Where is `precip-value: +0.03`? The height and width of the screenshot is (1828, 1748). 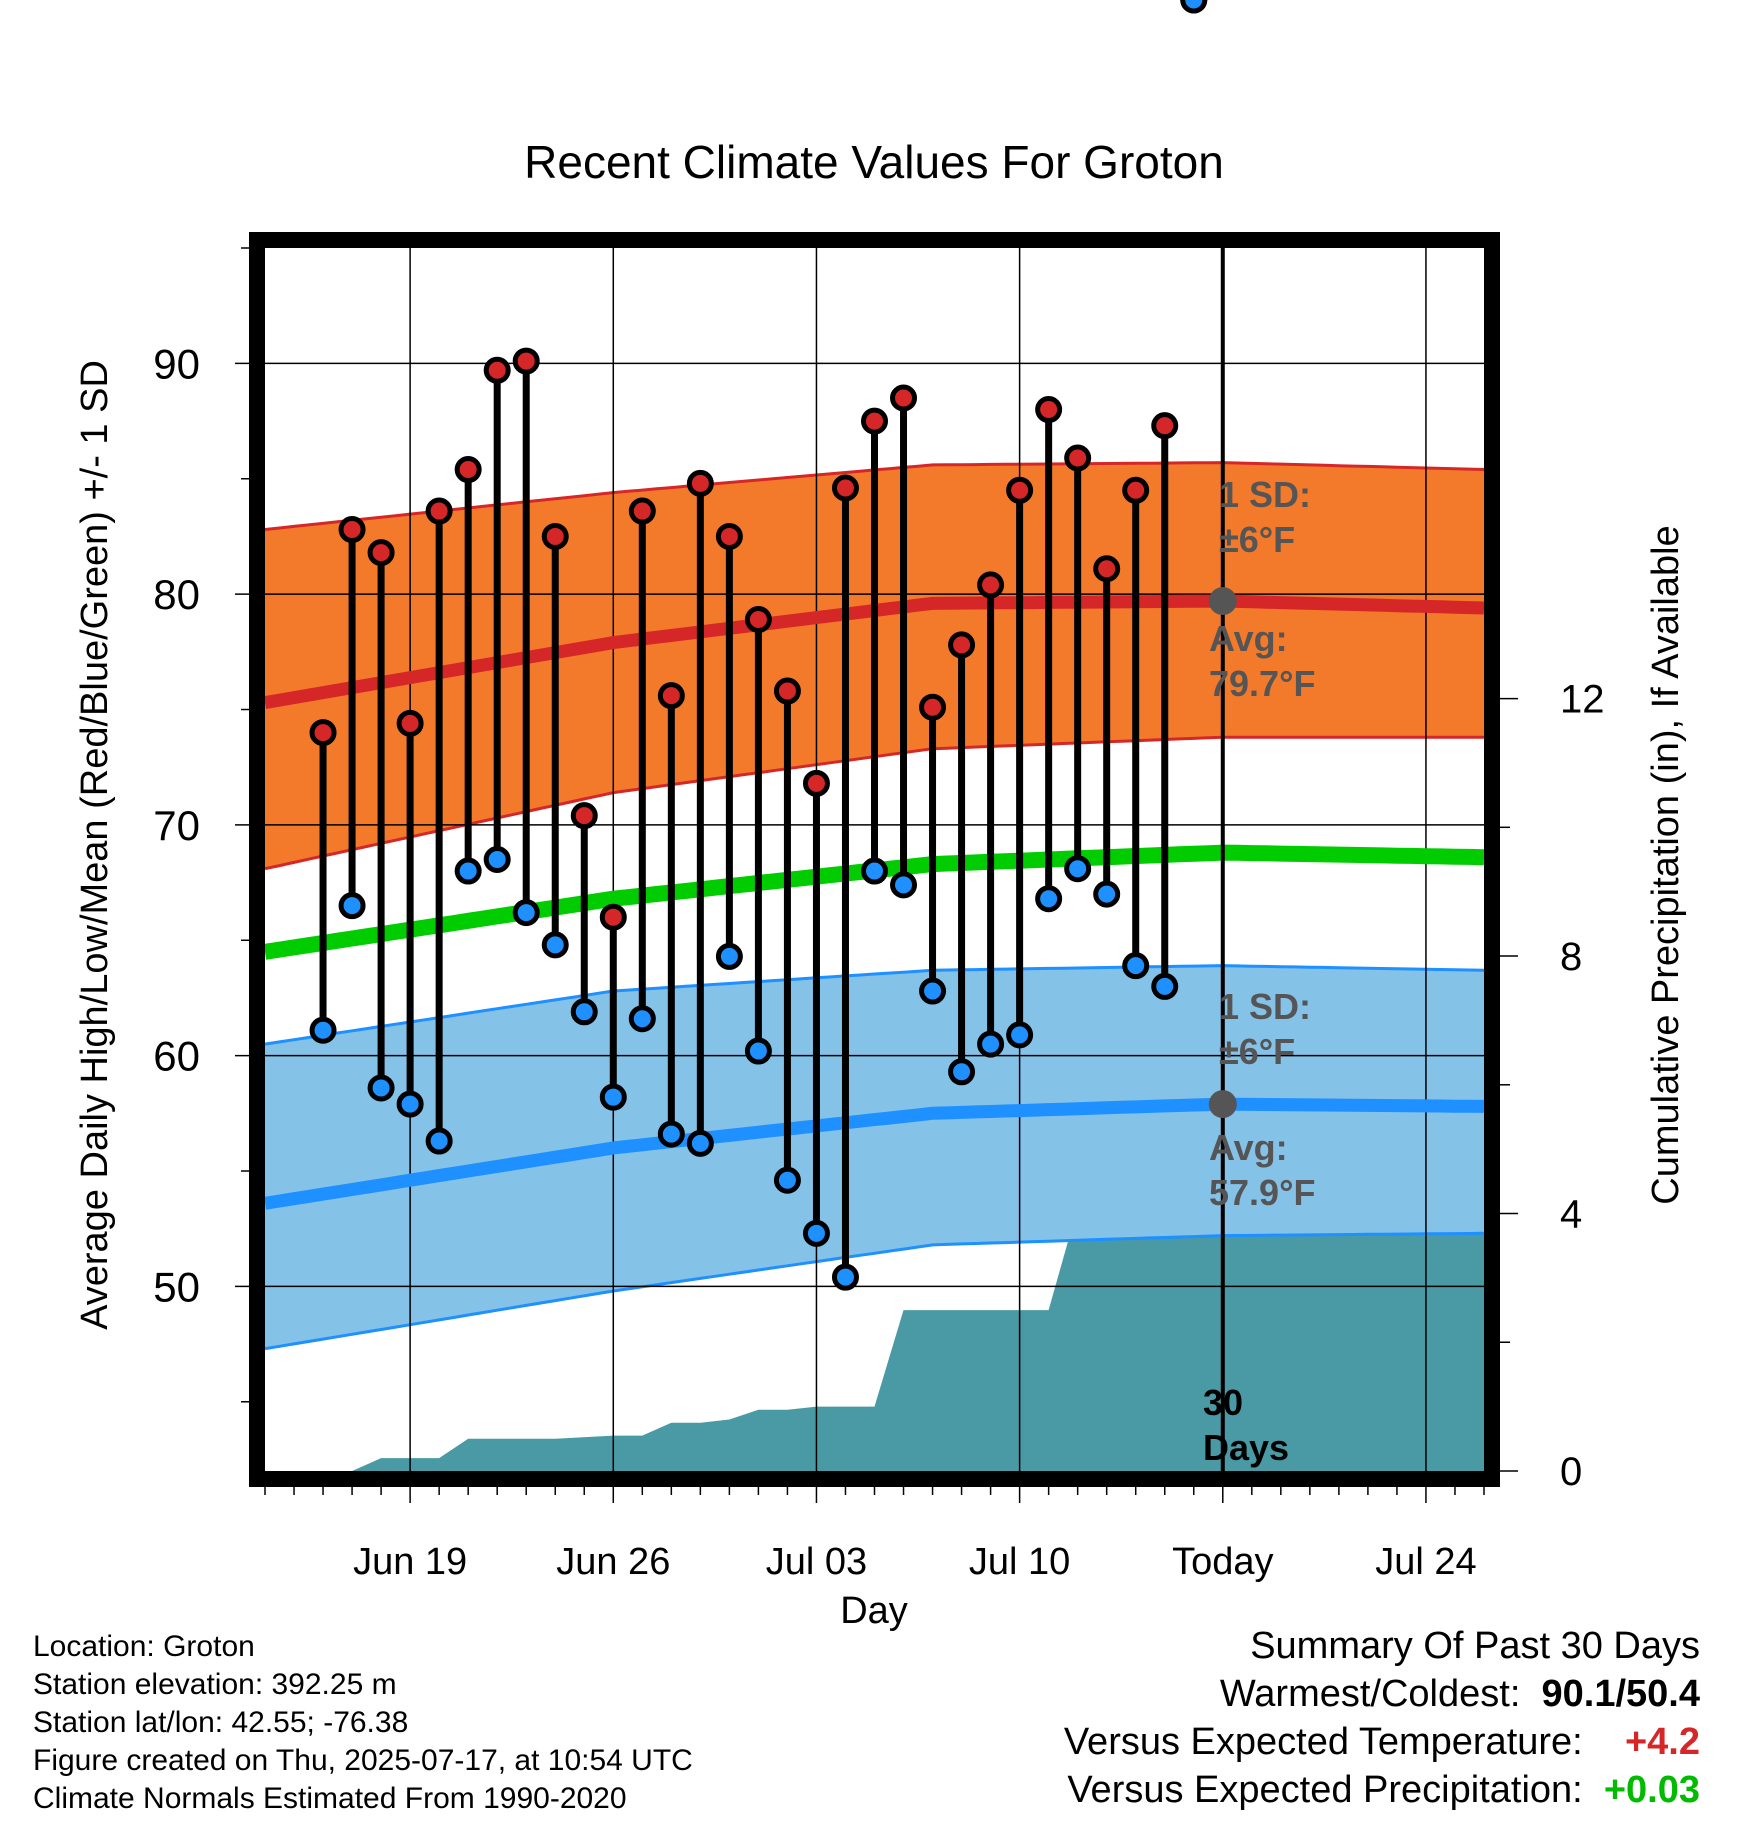
precip-value: +0.03 is located at coordinates (1651, 1790).